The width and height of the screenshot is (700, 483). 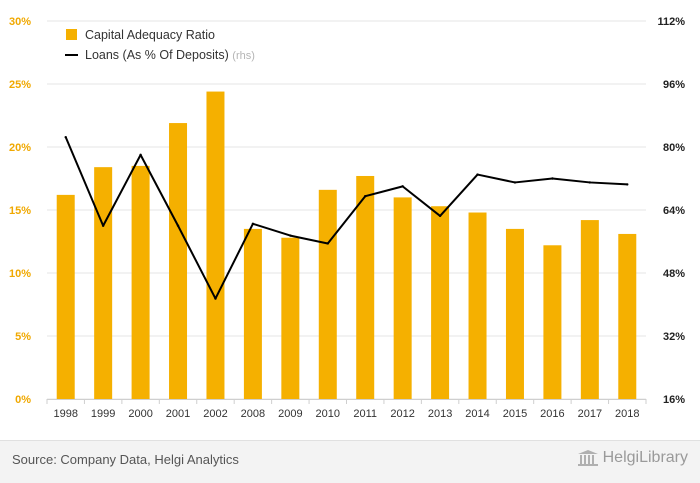 I want to click on x-tick-label: 2013, so click(x=440, y=414).